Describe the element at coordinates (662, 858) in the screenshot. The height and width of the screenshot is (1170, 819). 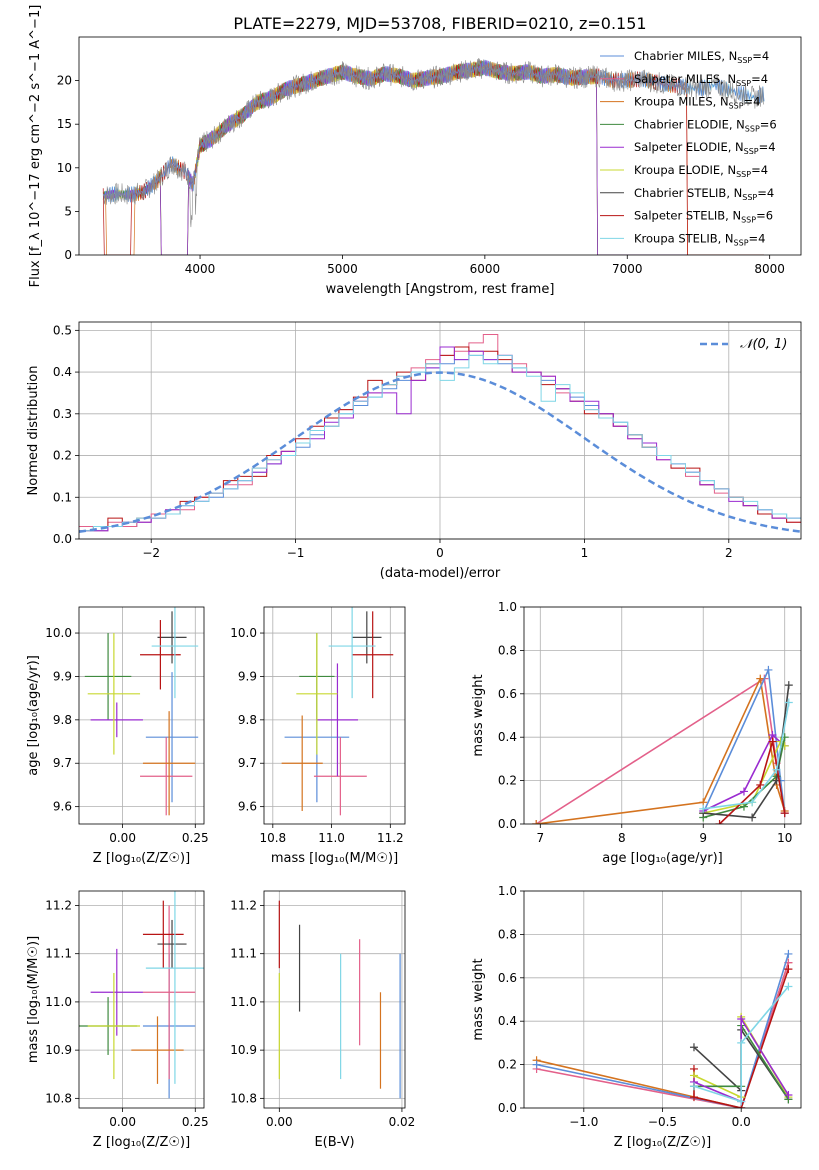
I see `x-axis-label: age [log₁₀(age/yr)]` at that location.